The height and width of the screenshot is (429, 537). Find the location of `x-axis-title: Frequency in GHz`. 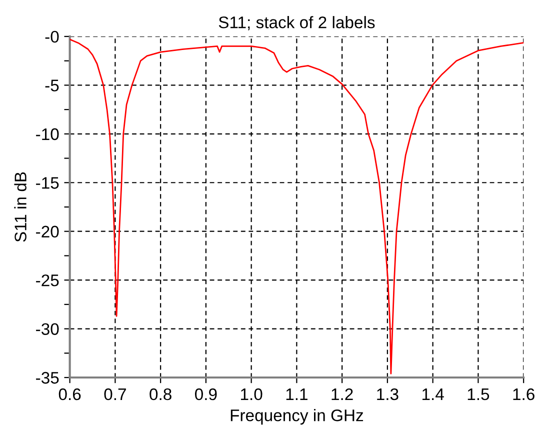

x-axis-title: Frequency in GHz is located at coordinates (297, 417).